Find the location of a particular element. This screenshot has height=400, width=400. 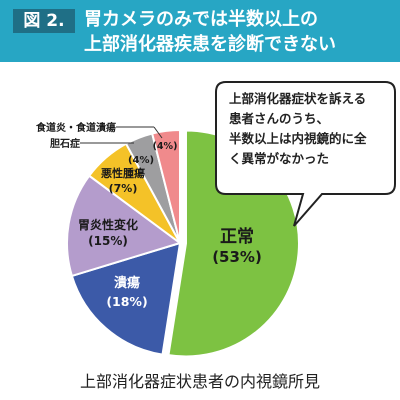

slice-name-malignant: 悪性腫瘍 is located at coordinates (123, 173).